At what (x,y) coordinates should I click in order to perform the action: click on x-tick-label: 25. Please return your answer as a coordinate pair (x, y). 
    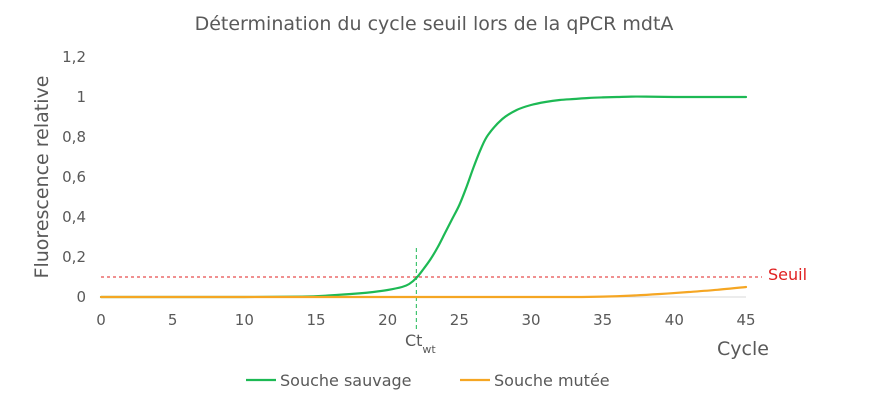
    Looking at the image, I should click on (459, 320).